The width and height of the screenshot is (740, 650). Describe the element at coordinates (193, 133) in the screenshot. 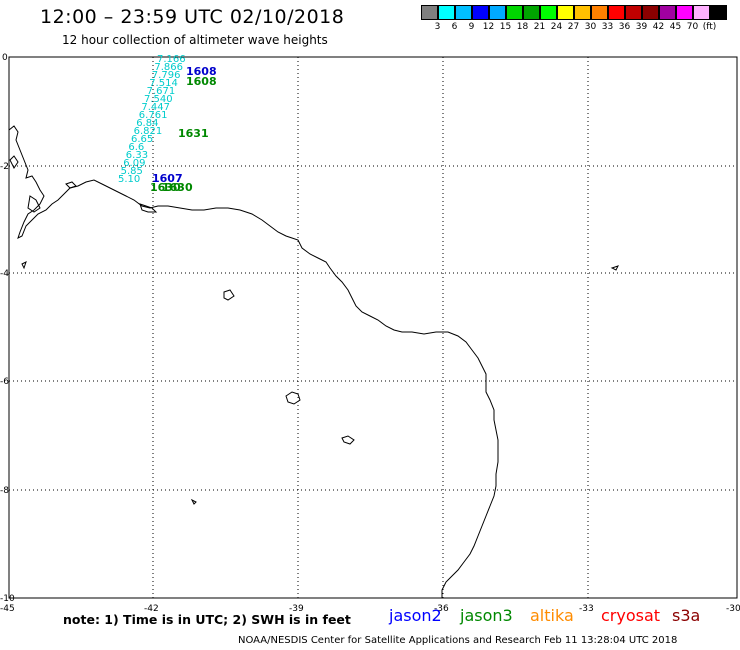

I see `track-time-label: 1631` at that location.